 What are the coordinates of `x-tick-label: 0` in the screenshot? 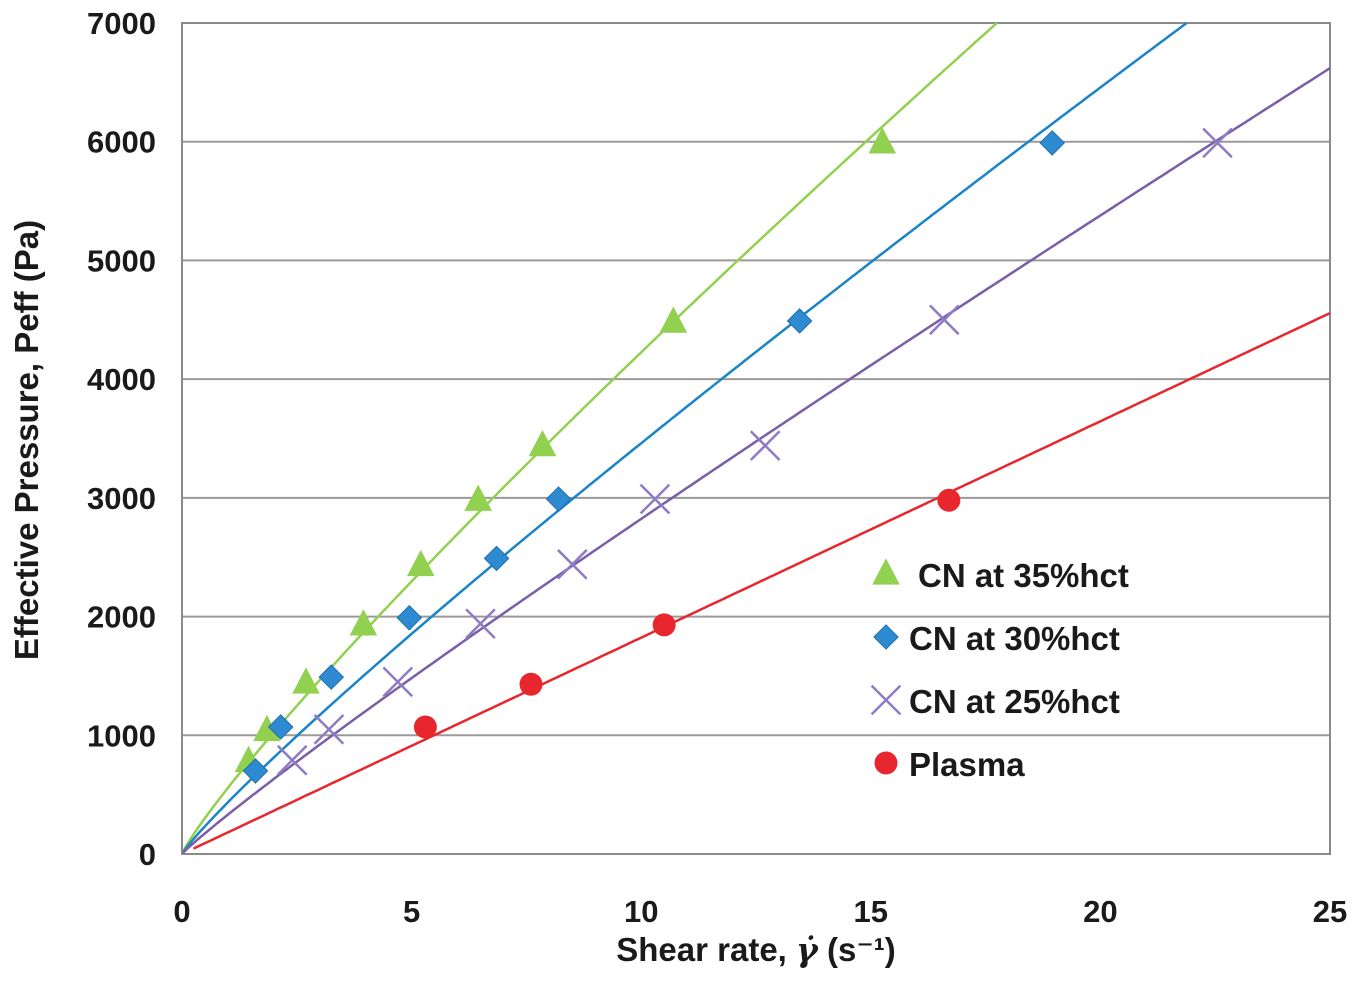 It's located at (181, 911).